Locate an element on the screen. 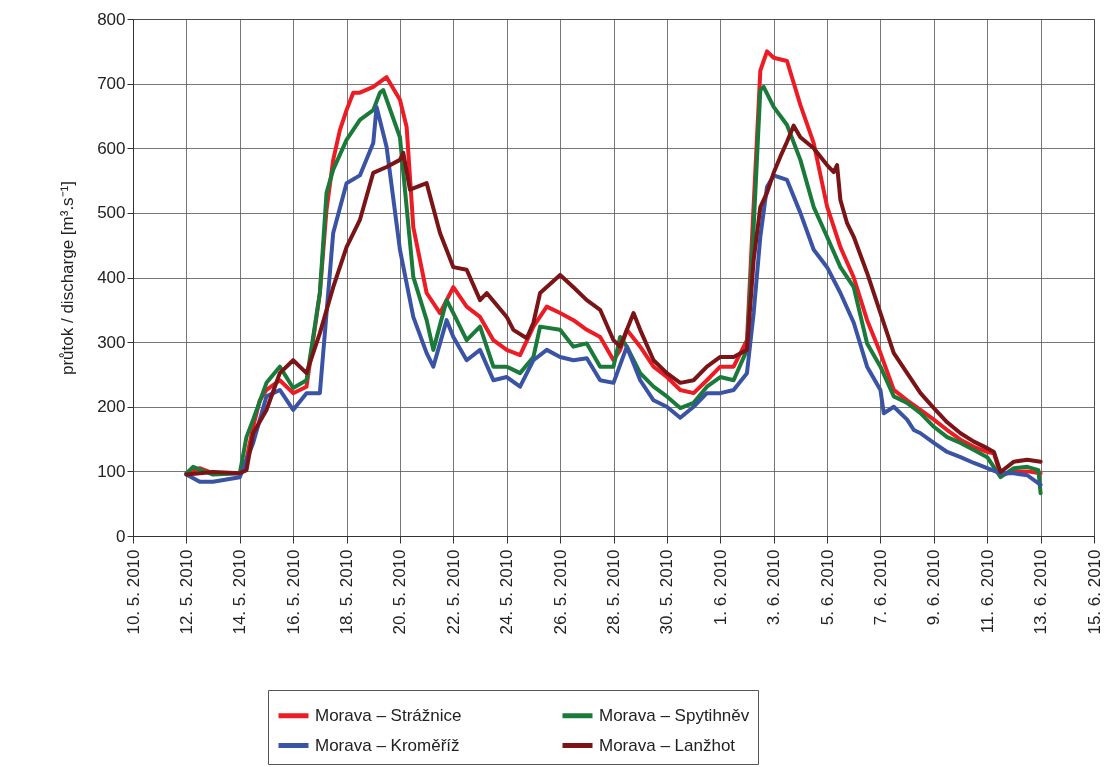  x-tick-label: 16. 5. 2010 is located at coordinates (293, 592).